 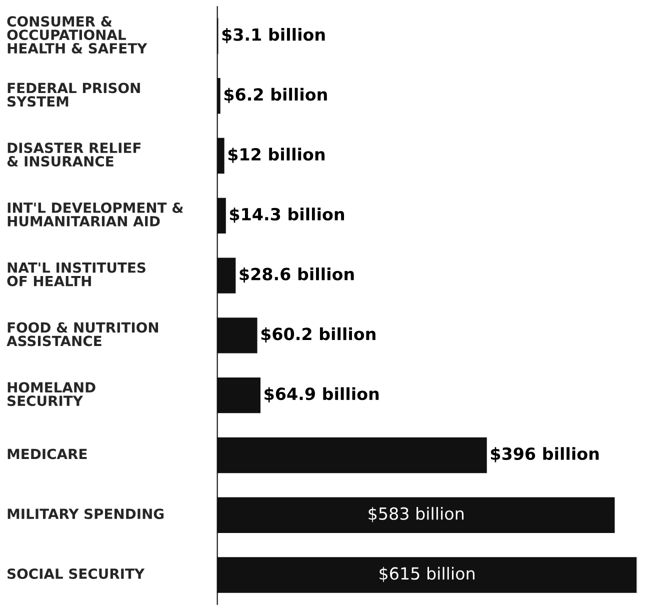 I want to click on data-label: $583 billion, so click(x=416, y=514).